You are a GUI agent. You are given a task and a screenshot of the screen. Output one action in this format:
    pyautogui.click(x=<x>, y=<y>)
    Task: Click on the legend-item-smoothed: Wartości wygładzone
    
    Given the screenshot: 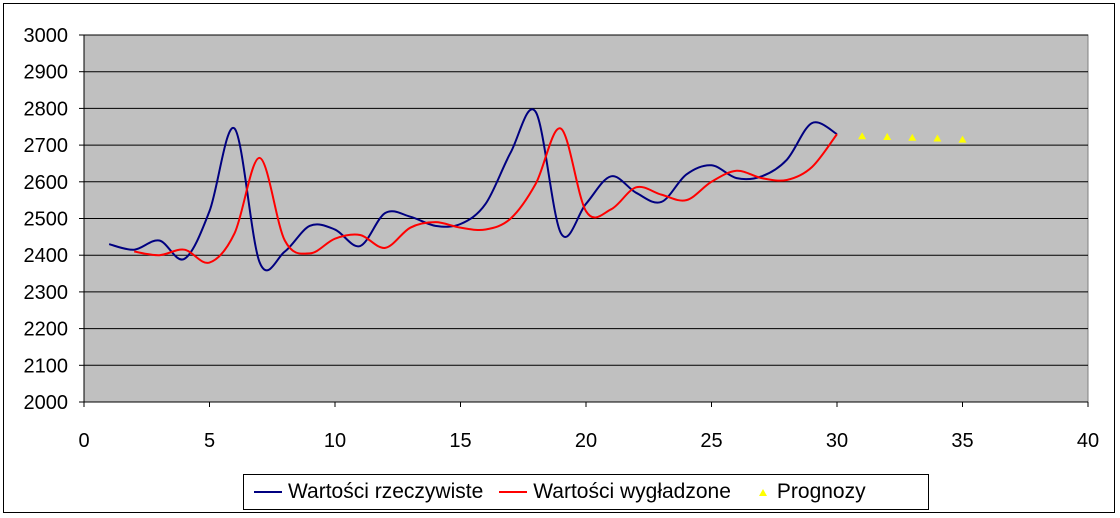 What is the action you would take?
    pyautogui.click(x=615, y=492)
    